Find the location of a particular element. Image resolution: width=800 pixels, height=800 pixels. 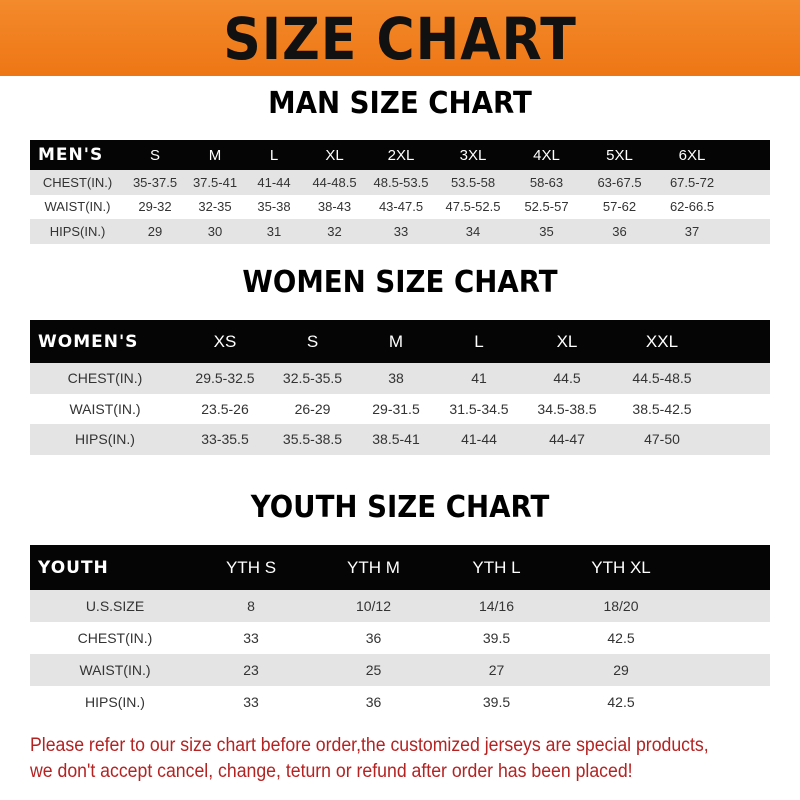

size-header: 2XL is located at coordinates (401, 155).